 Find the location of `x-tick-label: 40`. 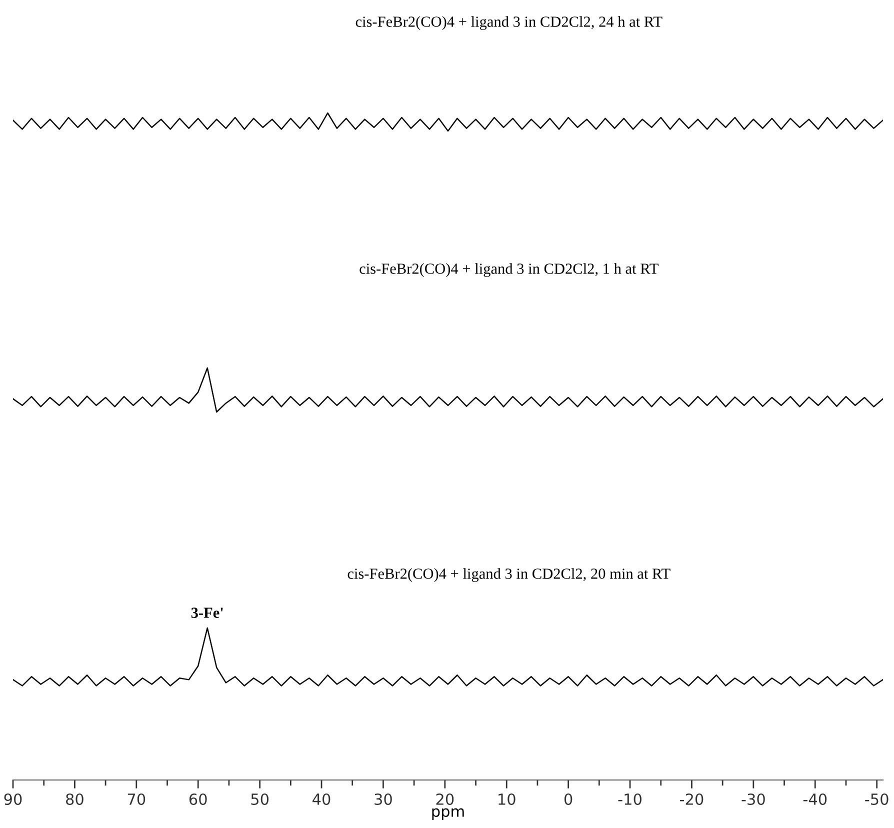

x-tick-label: 40 is located at coordinates (321, 799).